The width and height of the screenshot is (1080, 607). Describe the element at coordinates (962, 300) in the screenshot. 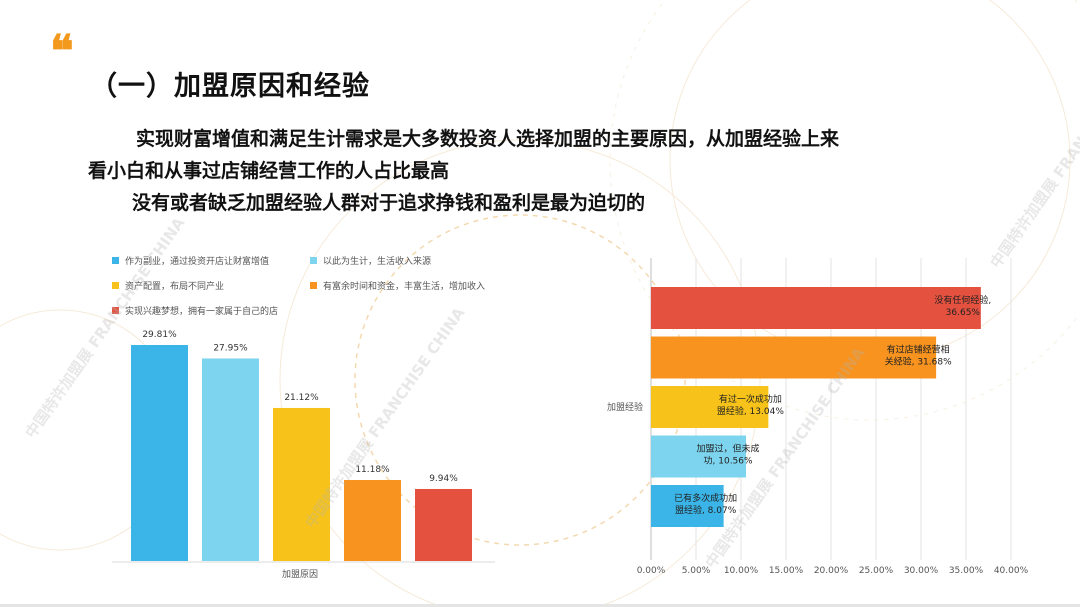

I see `bar-value-label: 没有任何经验,` at that location.